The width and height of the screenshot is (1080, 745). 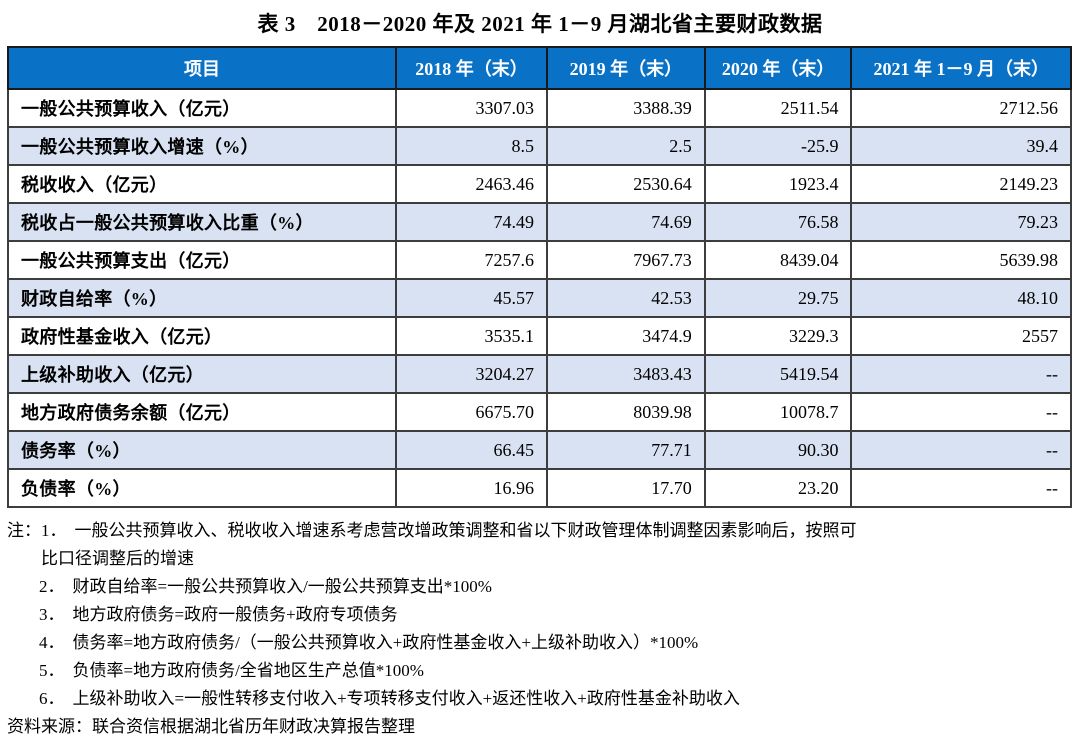 I want to click on cell-value: 74.49, so click(x=471, y=222).